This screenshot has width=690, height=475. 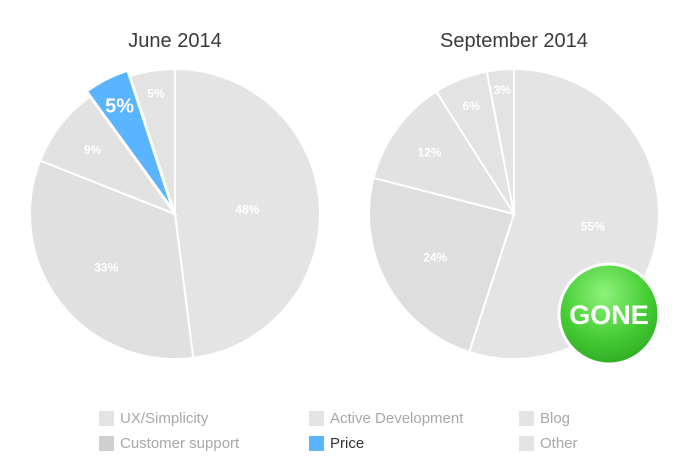 I want to click on gone-badge-circle, so click(x=609, y=314).